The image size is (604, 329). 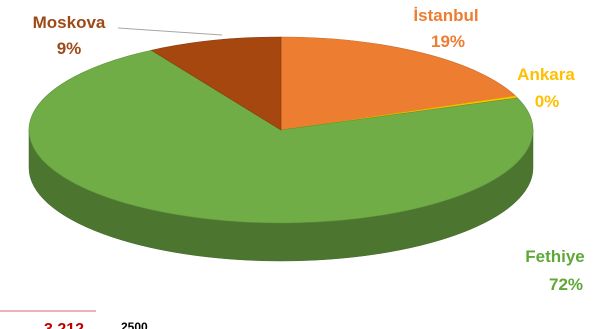 I want to click on label-moskova-percent: 9%, so click(x=69, y=48).